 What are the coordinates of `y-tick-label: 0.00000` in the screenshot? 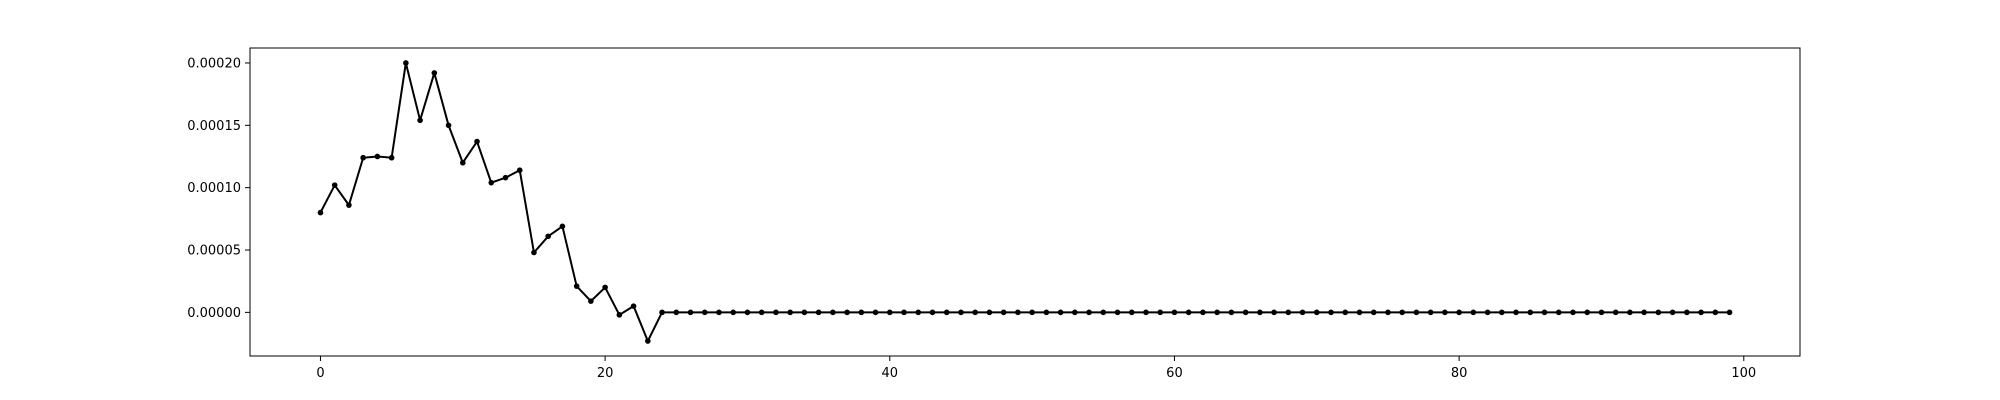 It's located at (214, 313).